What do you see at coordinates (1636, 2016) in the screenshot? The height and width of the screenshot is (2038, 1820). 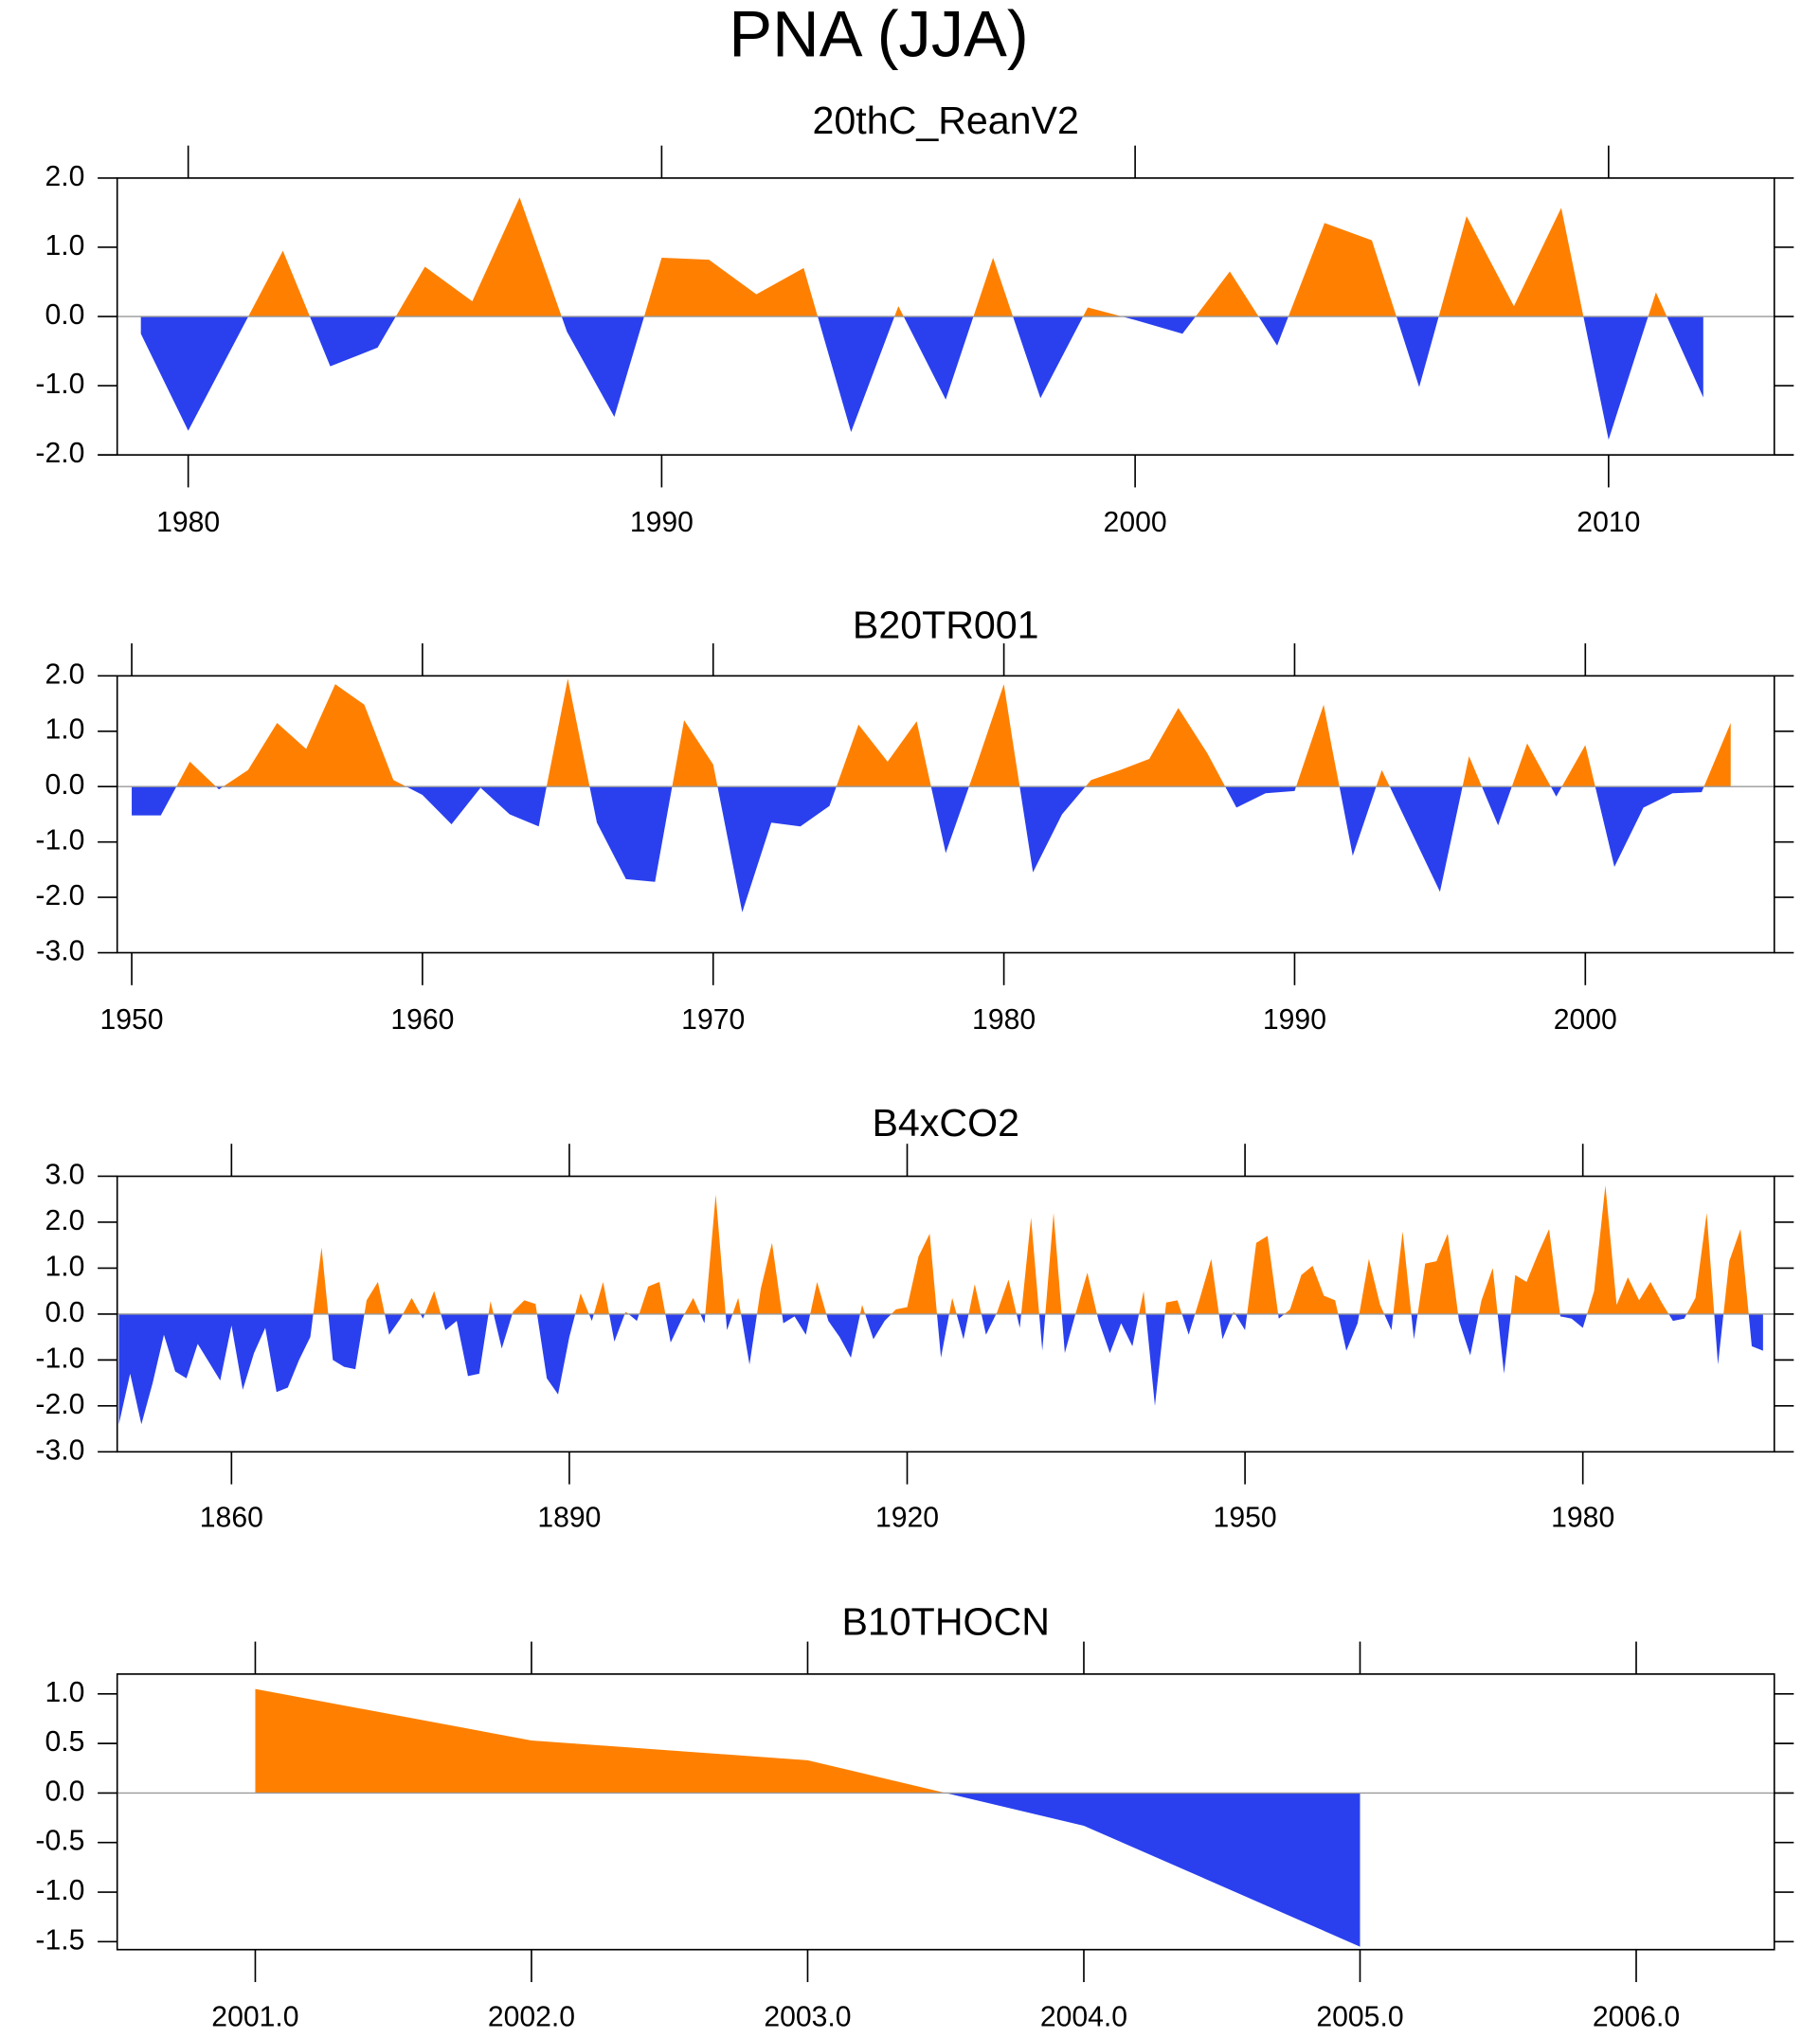 I see `x-tick-label: 2006.0` at bounding box center [1636, 2016].